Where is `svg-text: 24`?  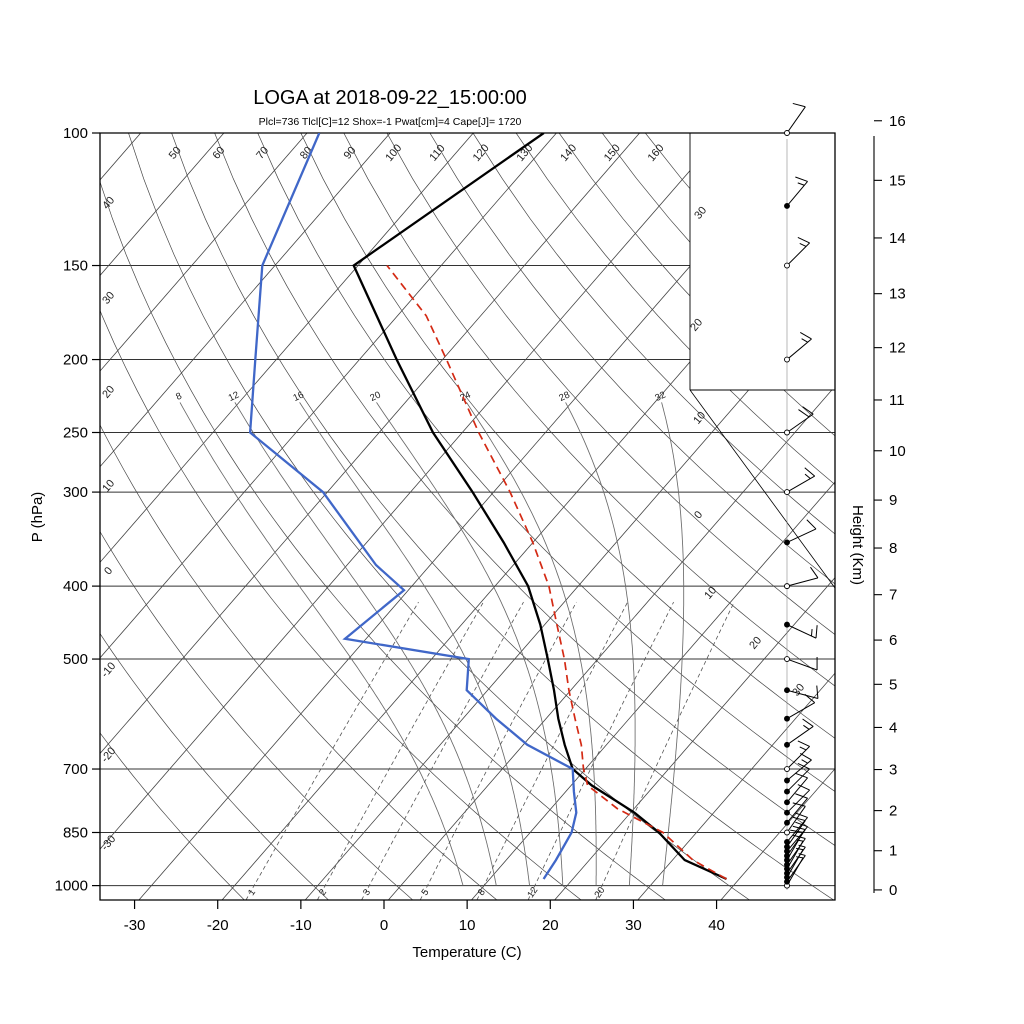 svg-text: 24 is located at coordinates (465, 397).